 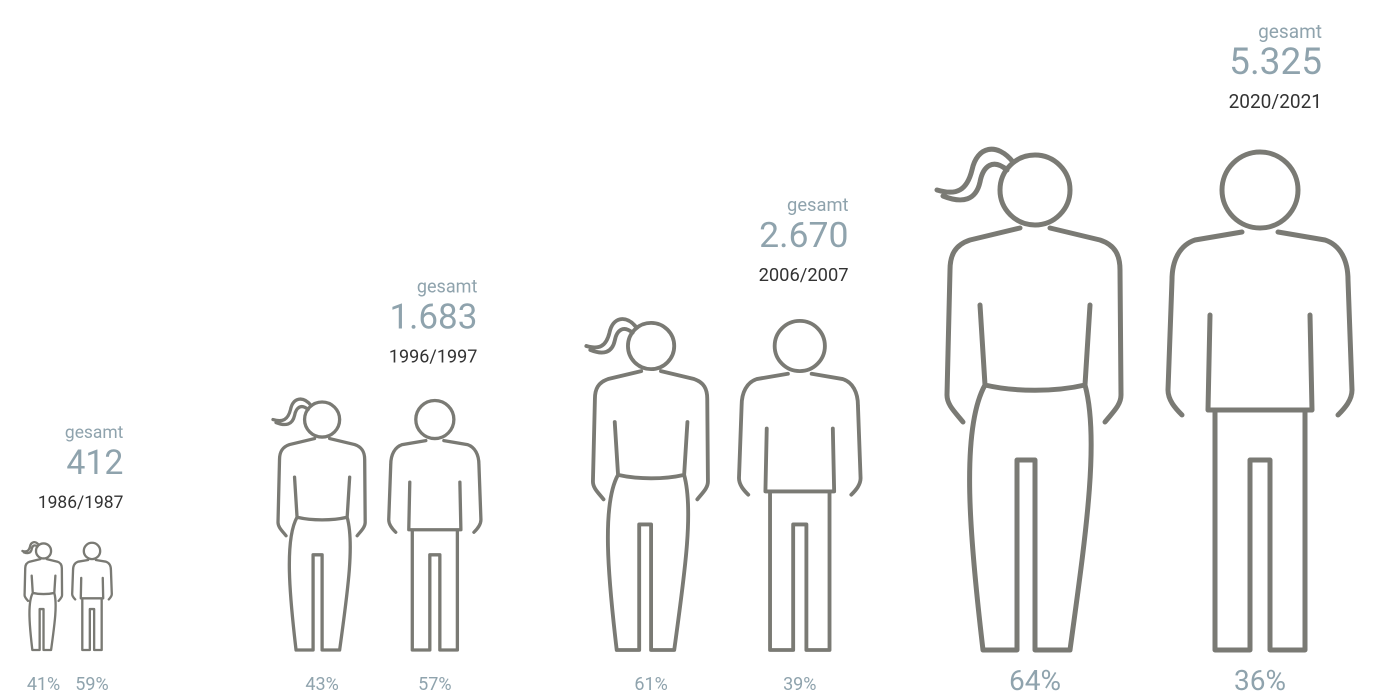 I want to click on percent-label: 64%, so click(x=1035, y=680).